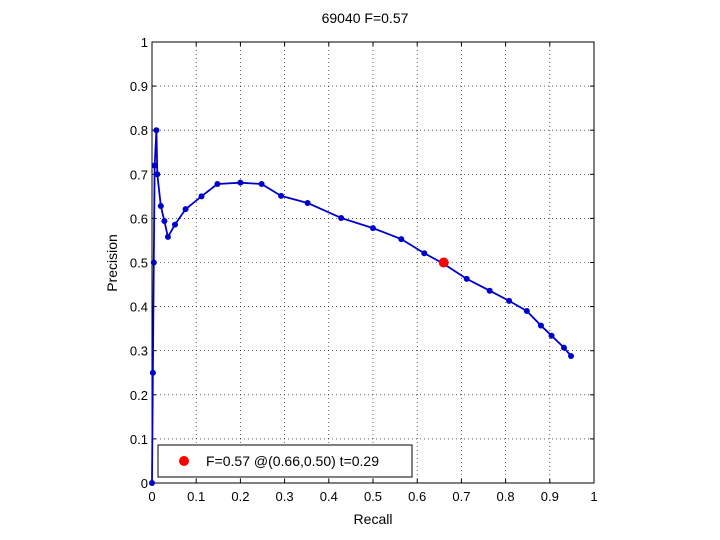  I want to click on chart-title: 69040 F=0.57, so click(365, 18).